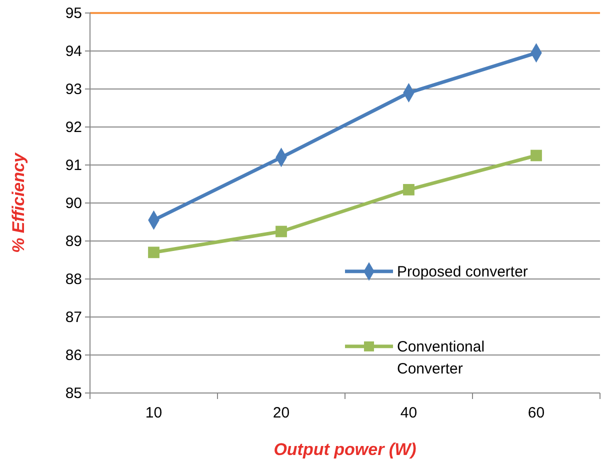  What do you see at coordinates (462, 271) in the screenshot?
I see `legend-label: Proposed converter` at bounding box center [462, 271].